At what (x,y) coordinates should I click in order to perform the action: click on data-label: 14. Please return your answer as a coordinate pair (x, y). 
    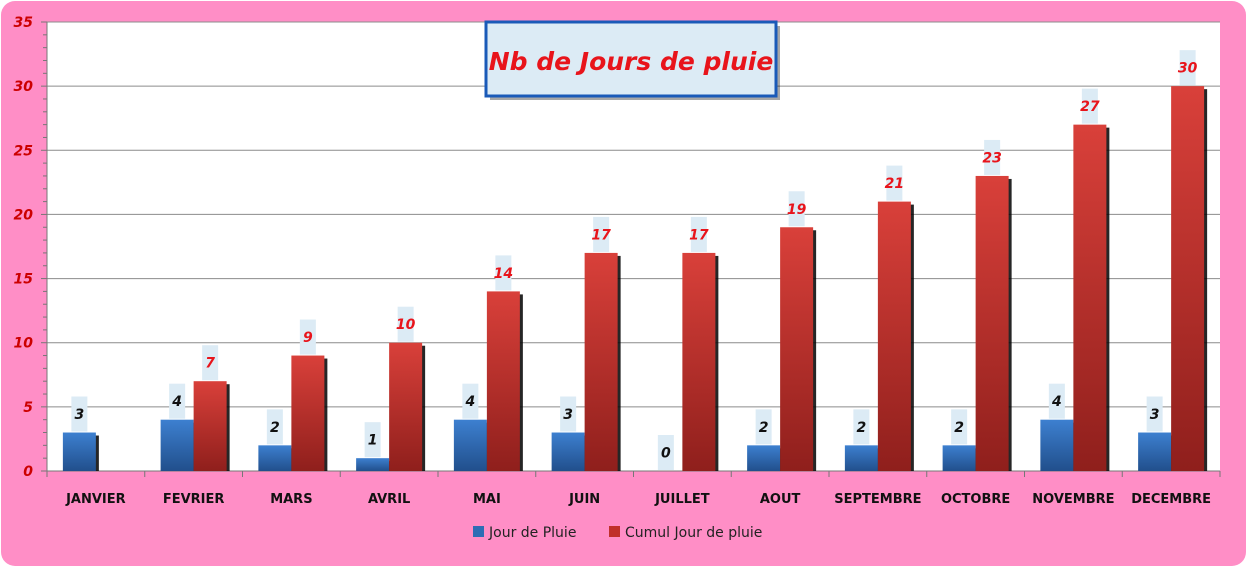
    Looking at the image, I should click on (503, 274).